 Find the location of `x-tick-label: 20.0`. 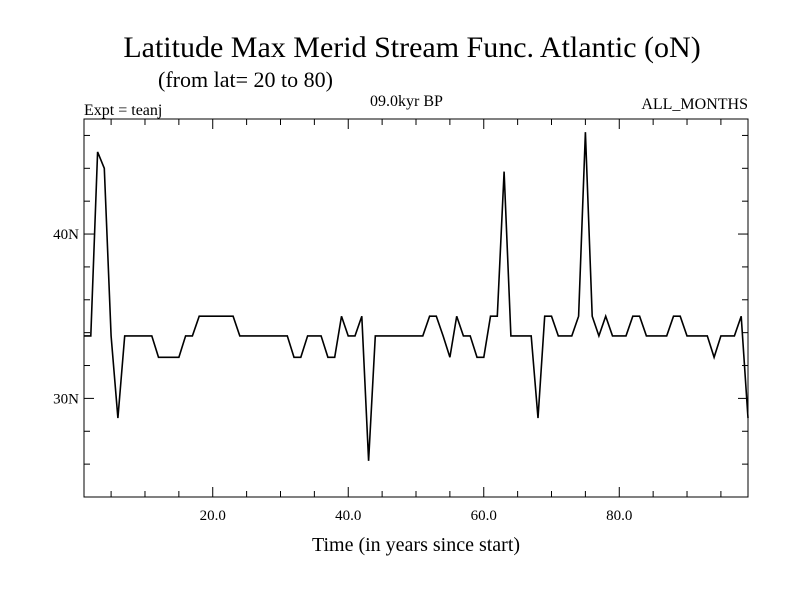

x-tick-label: 20.0 is located at coordinates (213, 516).